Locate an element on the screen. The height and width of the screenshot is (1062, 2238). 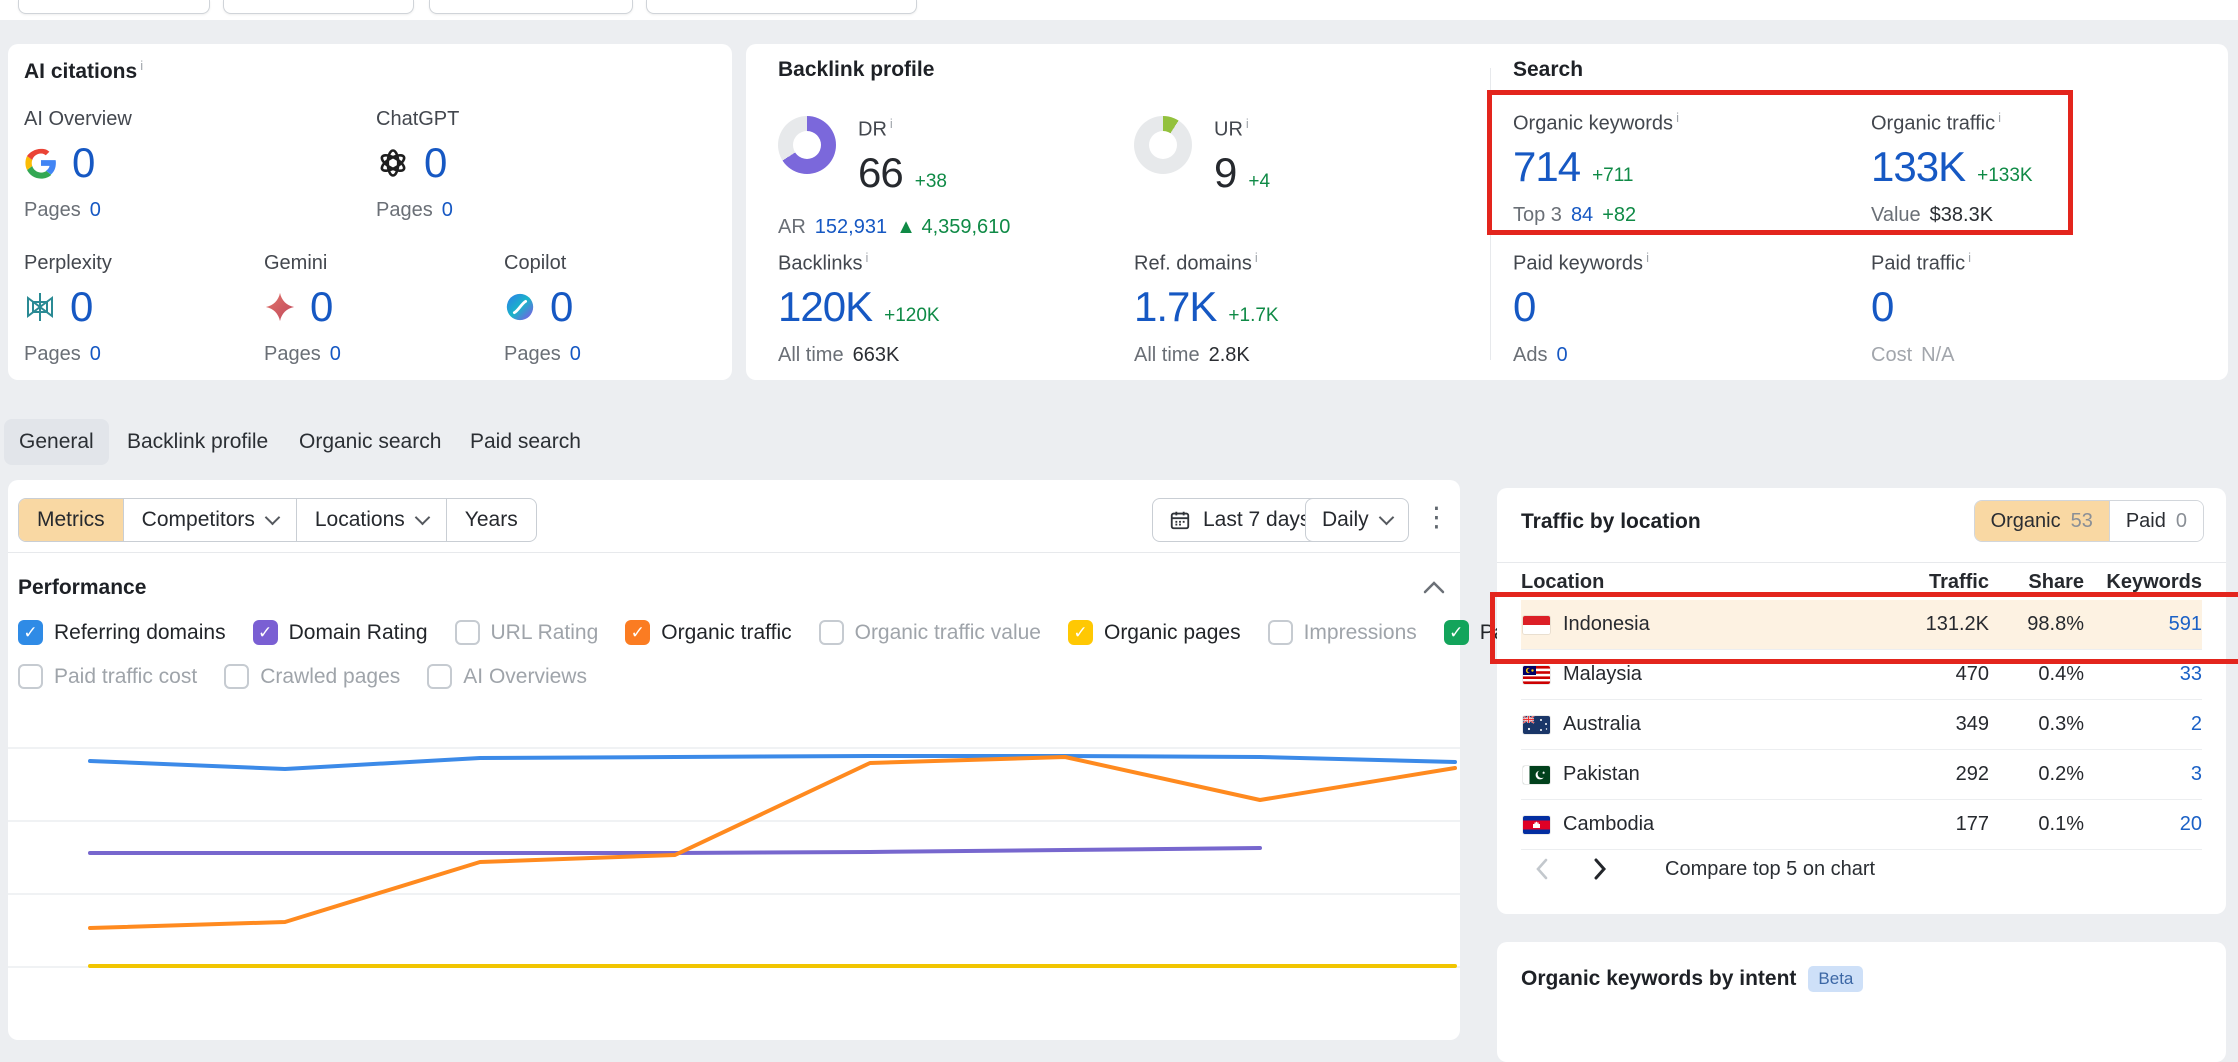
more-options-icon: ⋮ is located at coordinates (1436, 517).